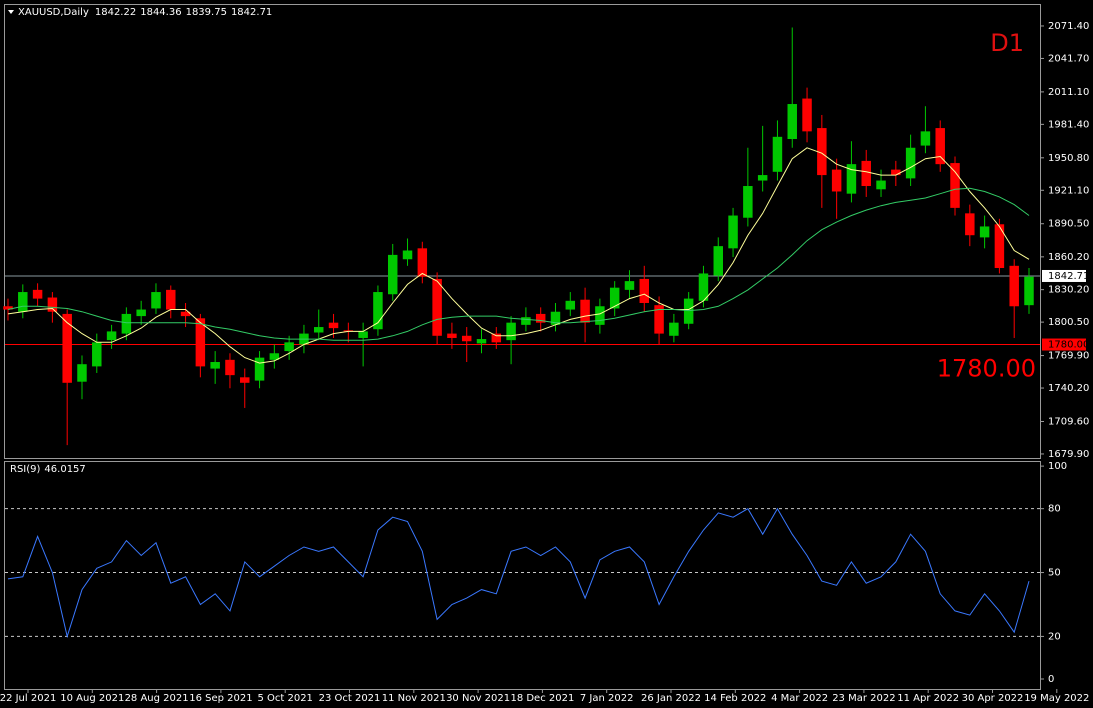  What do you see at coordinates (25, 469) in the screenshot?
I see `rsi-title: RSI(9)` at bounding box center [25, 469].